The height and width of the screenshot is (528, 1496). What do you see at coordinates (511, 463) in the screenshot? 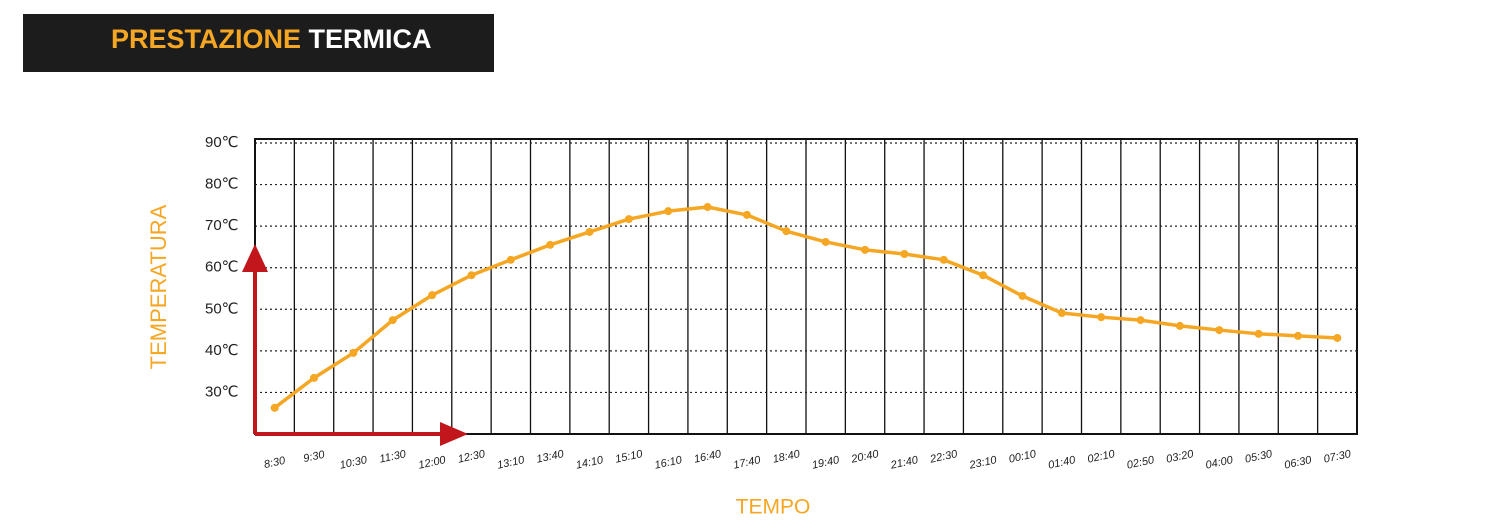
I see `x-tick-label: 13:10` at bounding box center [511, 463].